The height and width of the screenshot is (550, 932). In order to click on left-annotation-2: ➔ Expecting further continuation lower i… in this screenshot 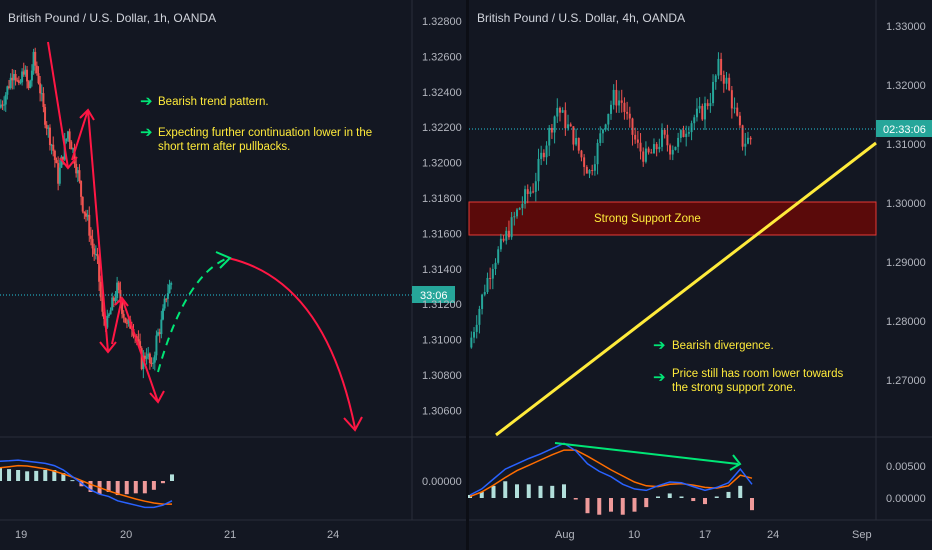, I will do `click(256, 138)`.